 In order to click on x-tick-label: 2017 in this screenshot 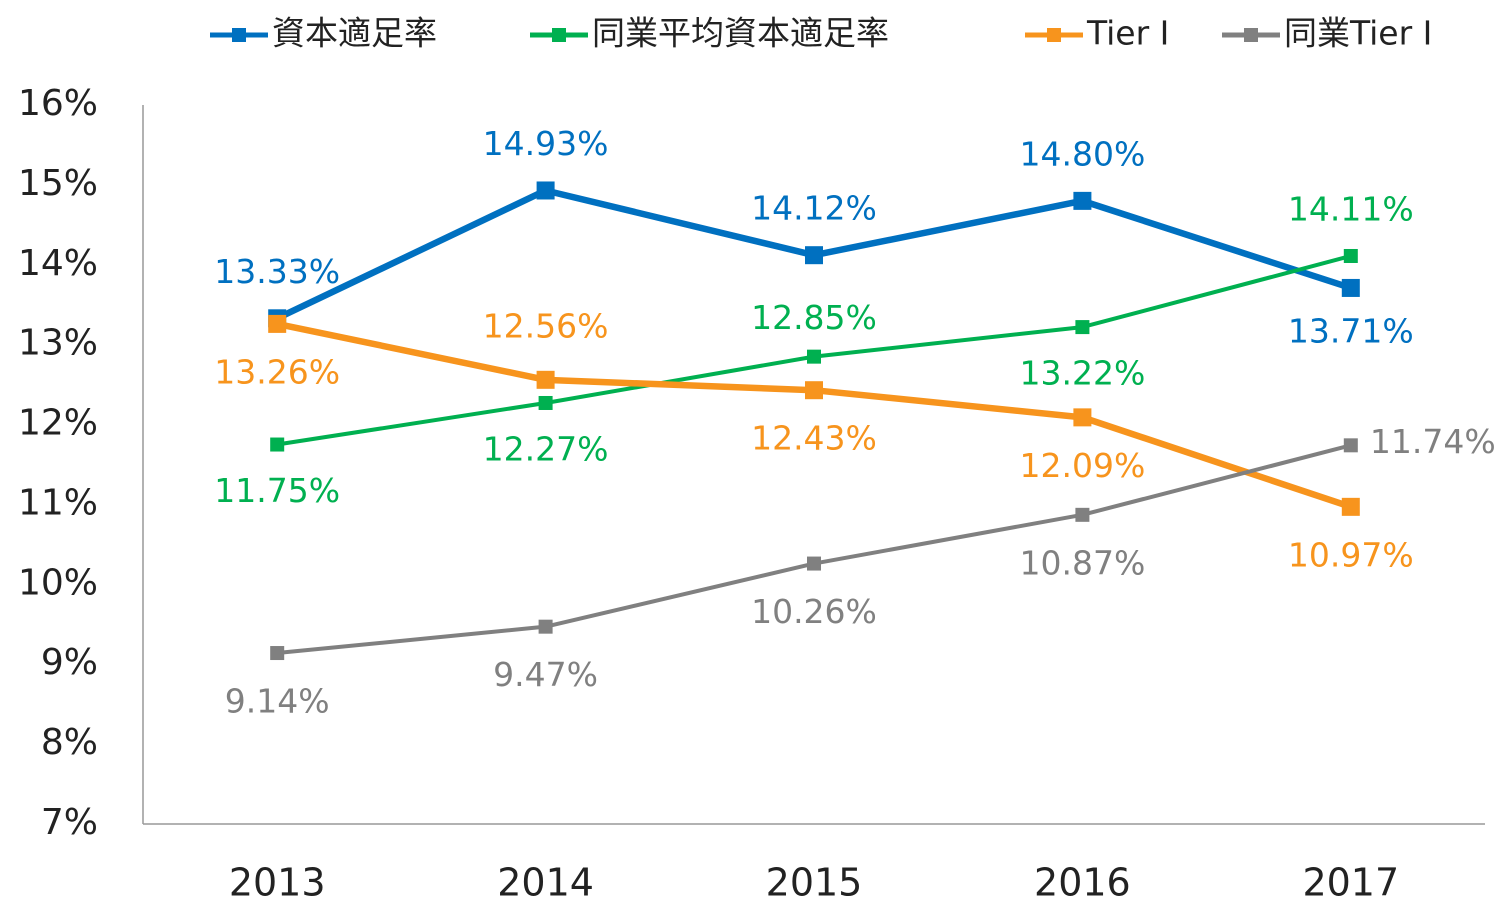, I will do `click(1350, 882)`.